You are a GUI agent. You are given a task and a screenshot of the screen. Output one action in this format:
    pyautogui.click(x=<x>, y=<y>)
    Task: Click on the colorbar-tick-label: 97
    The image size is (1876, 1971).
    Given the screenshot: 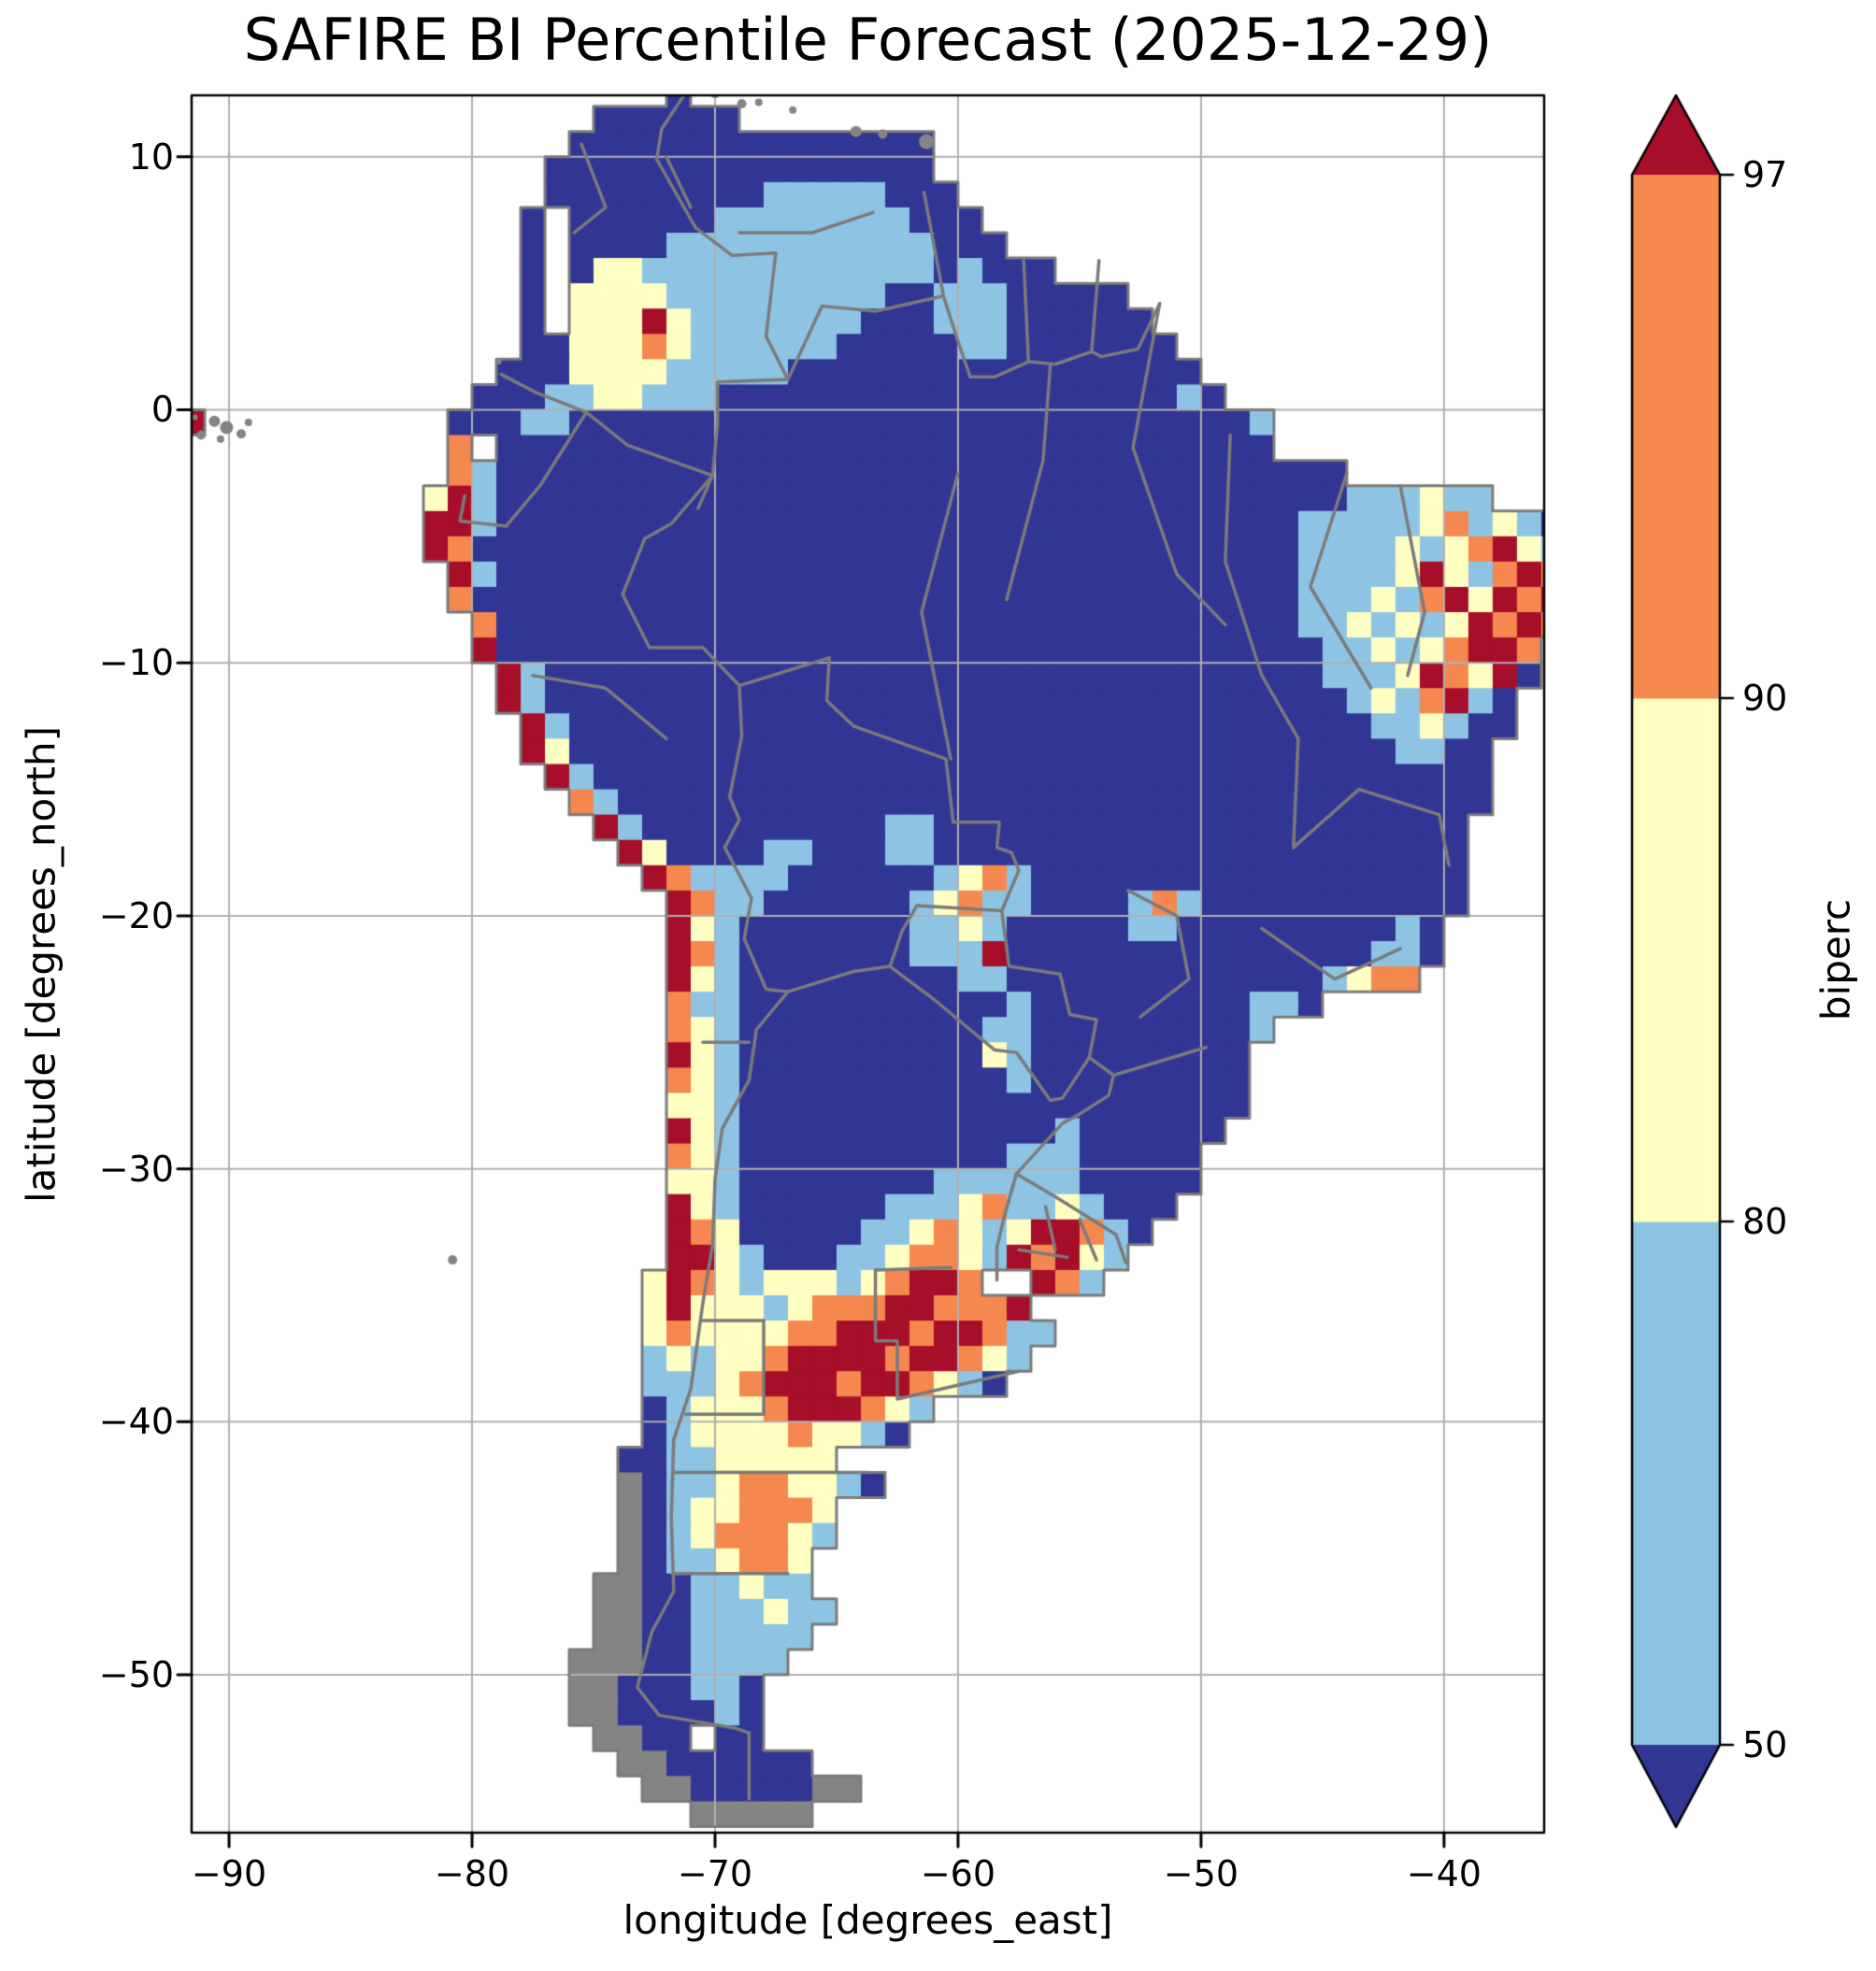 What is the action you would take?
    pyautogui.click(x=1765, y=174)
    